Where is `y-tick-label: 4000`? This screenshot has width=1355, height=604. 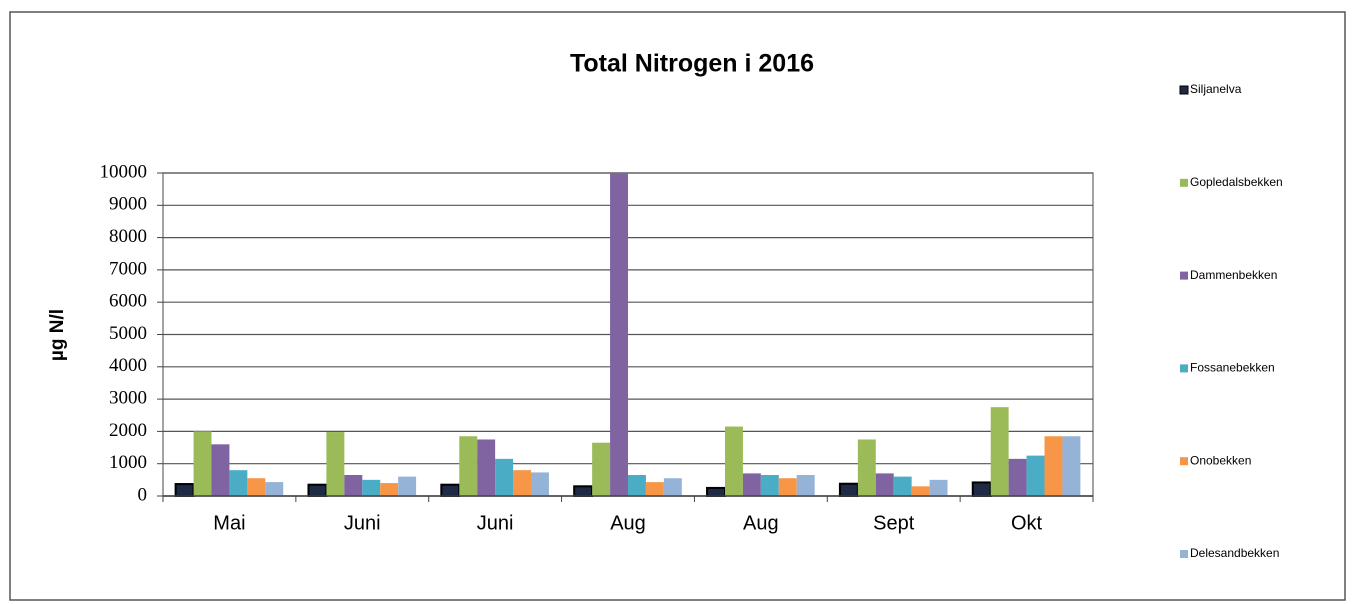 y-tick-label: 4000 is located at coordinates (128, 365).